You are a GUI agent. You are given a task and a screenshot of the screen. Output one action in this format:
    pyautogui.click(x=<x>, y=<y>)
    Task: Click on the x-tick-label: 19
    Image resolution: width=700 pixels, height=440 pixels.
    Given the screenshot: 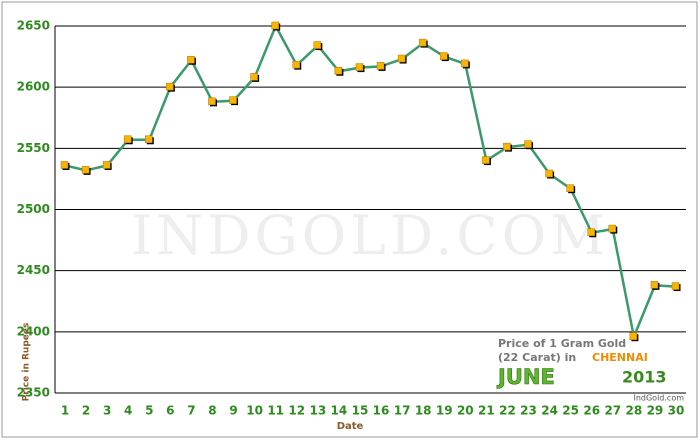 What is the action you would take?
    pyautogui.click(x=444, y=411)
    